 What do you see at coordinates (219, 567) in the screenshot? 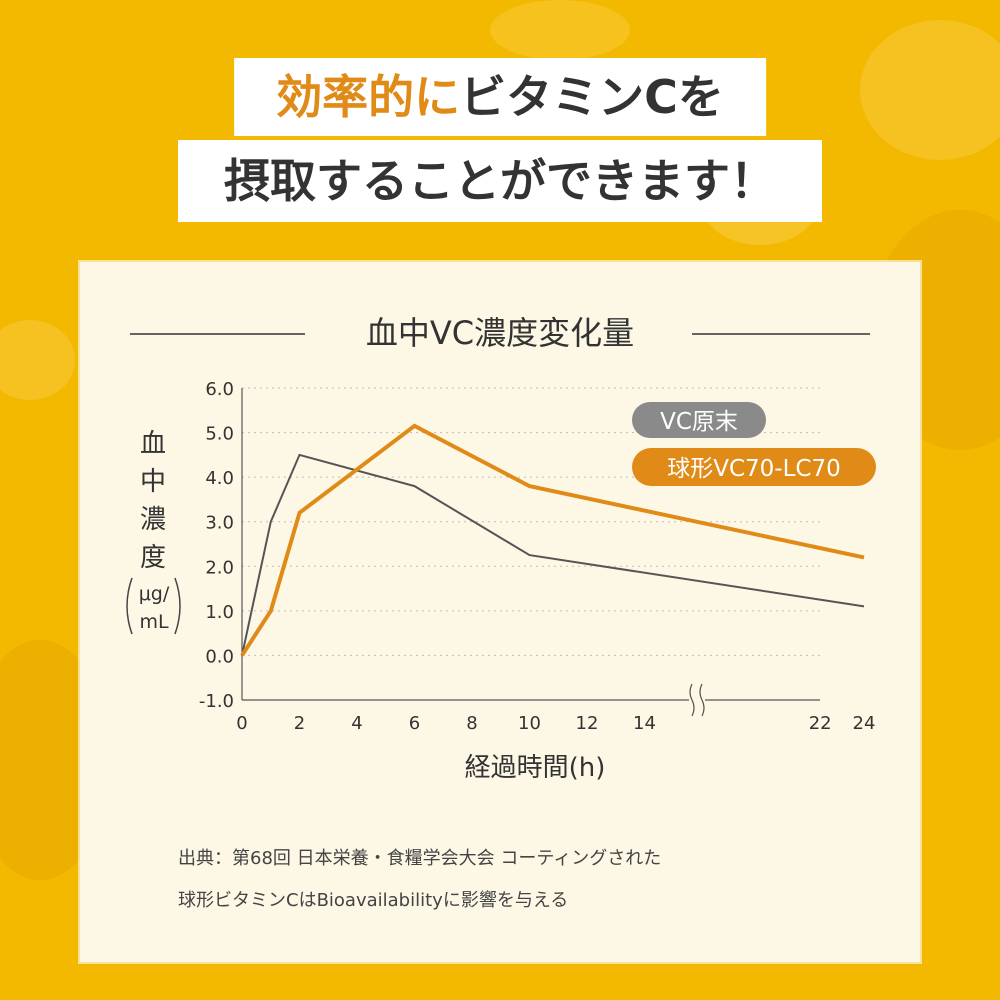
I see `y-tick-label: 2.0` at bounding box center [219, 567].